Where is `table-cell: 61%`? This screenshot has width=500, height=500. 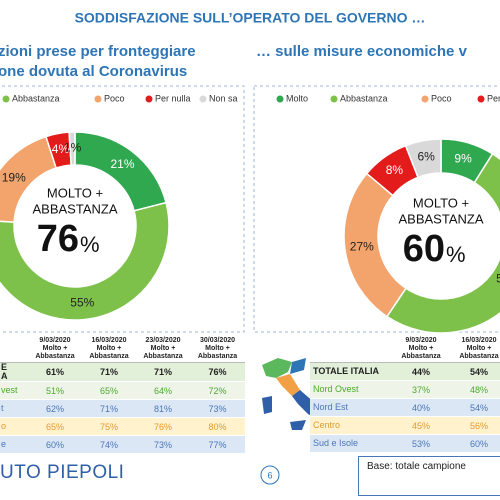
table-cell: 61% is located at coordinates (55, 372).